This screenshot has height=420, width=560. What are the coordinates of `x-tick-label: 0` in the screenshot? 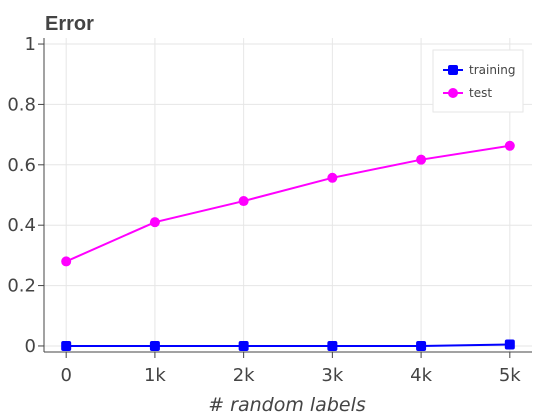 It's located at (65, 375).